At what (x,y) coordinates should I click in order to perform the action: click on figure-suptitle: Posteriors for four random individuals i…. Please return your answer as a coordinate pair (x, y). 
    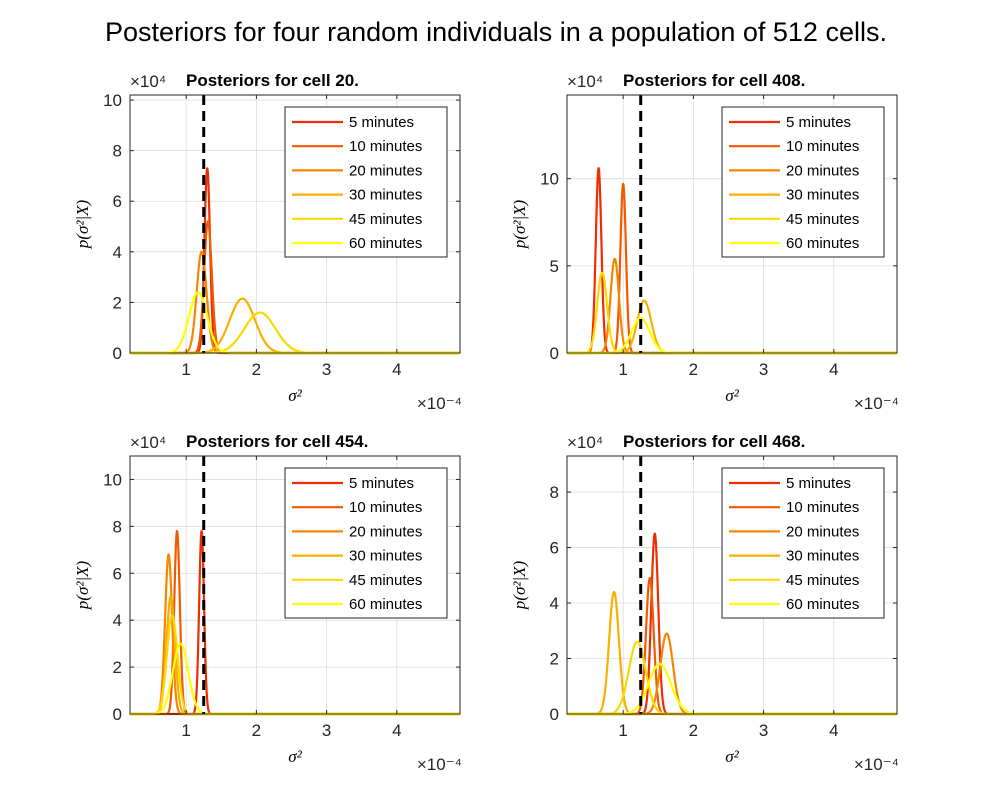
    Looking at the image, I should click on (496, 32).